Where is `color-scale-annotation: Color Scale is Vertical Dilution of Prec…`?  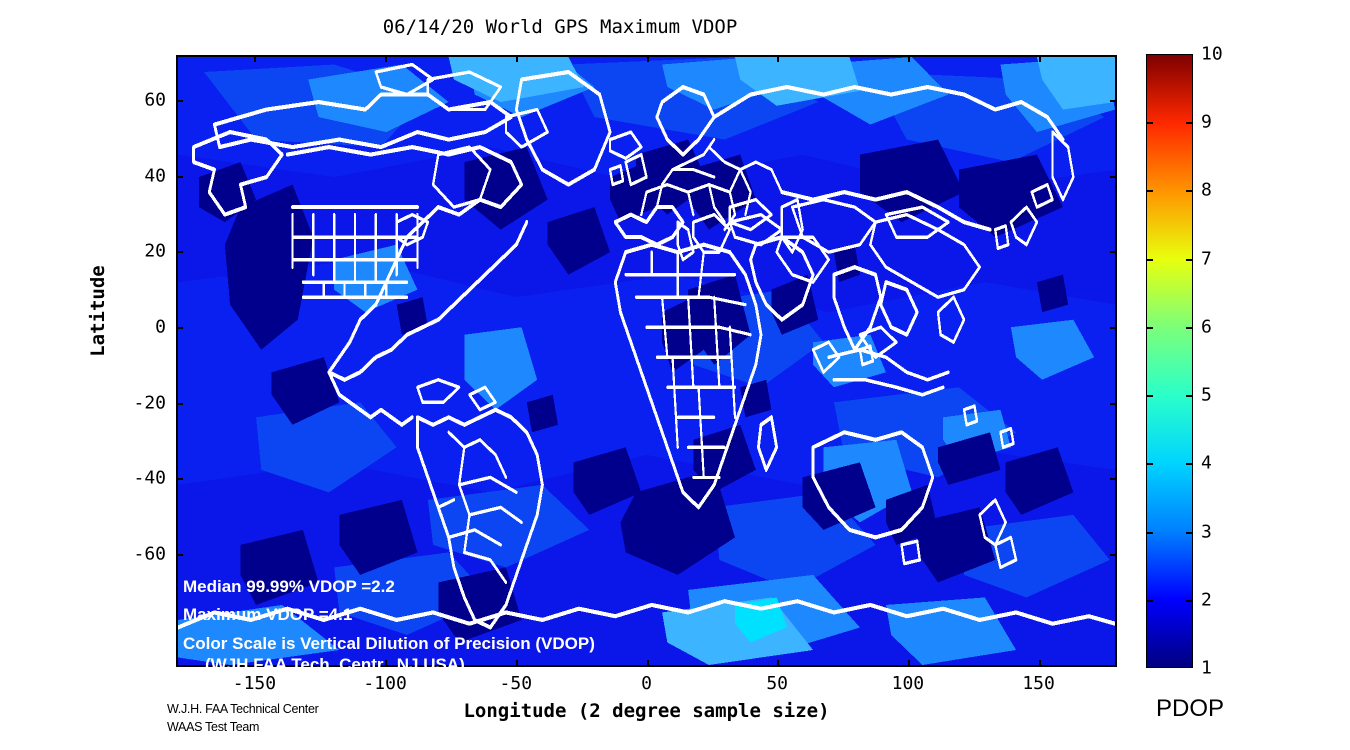
color-scale-annotation: Color Scale is Vertical Dilution of Prec… is located at coordinates (389, 643).